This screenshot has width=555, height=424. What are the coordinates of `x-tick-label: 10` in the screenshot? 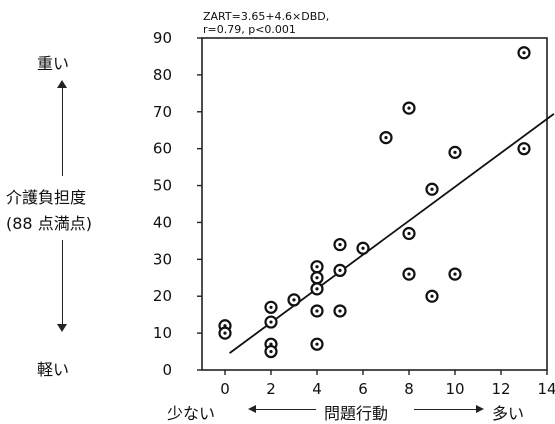 It's located at (454, 389).